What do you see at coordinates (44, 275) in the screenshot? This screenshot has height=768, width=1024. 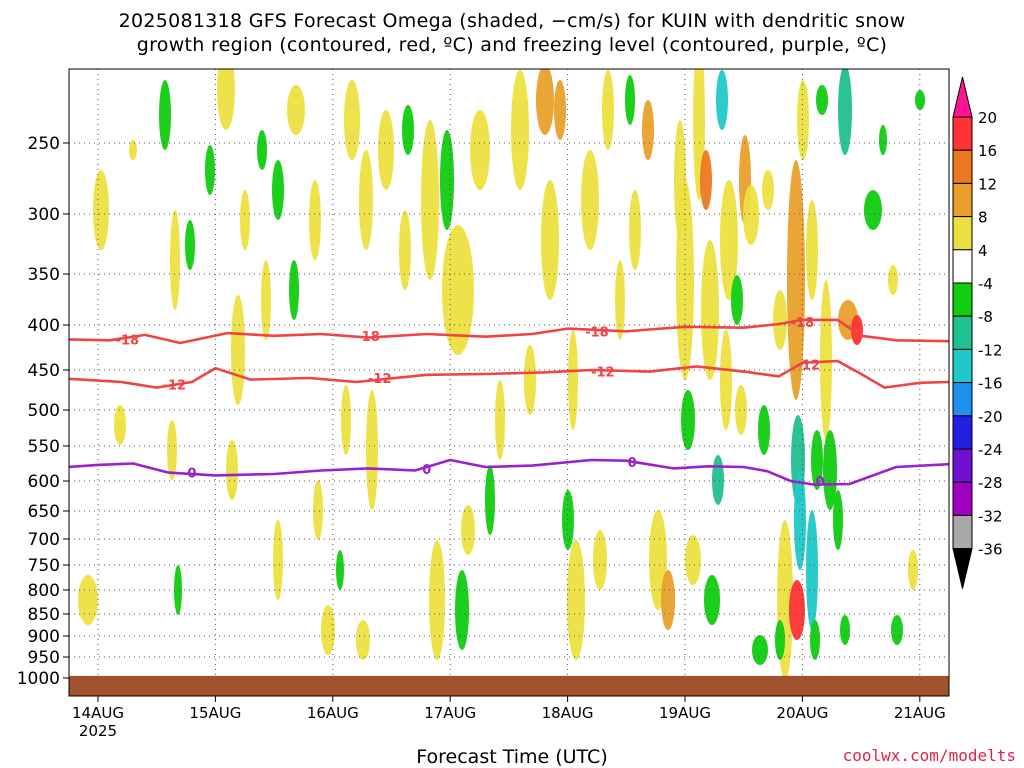 I see `y-tick-label: 350` at bounding box center [44, 275].